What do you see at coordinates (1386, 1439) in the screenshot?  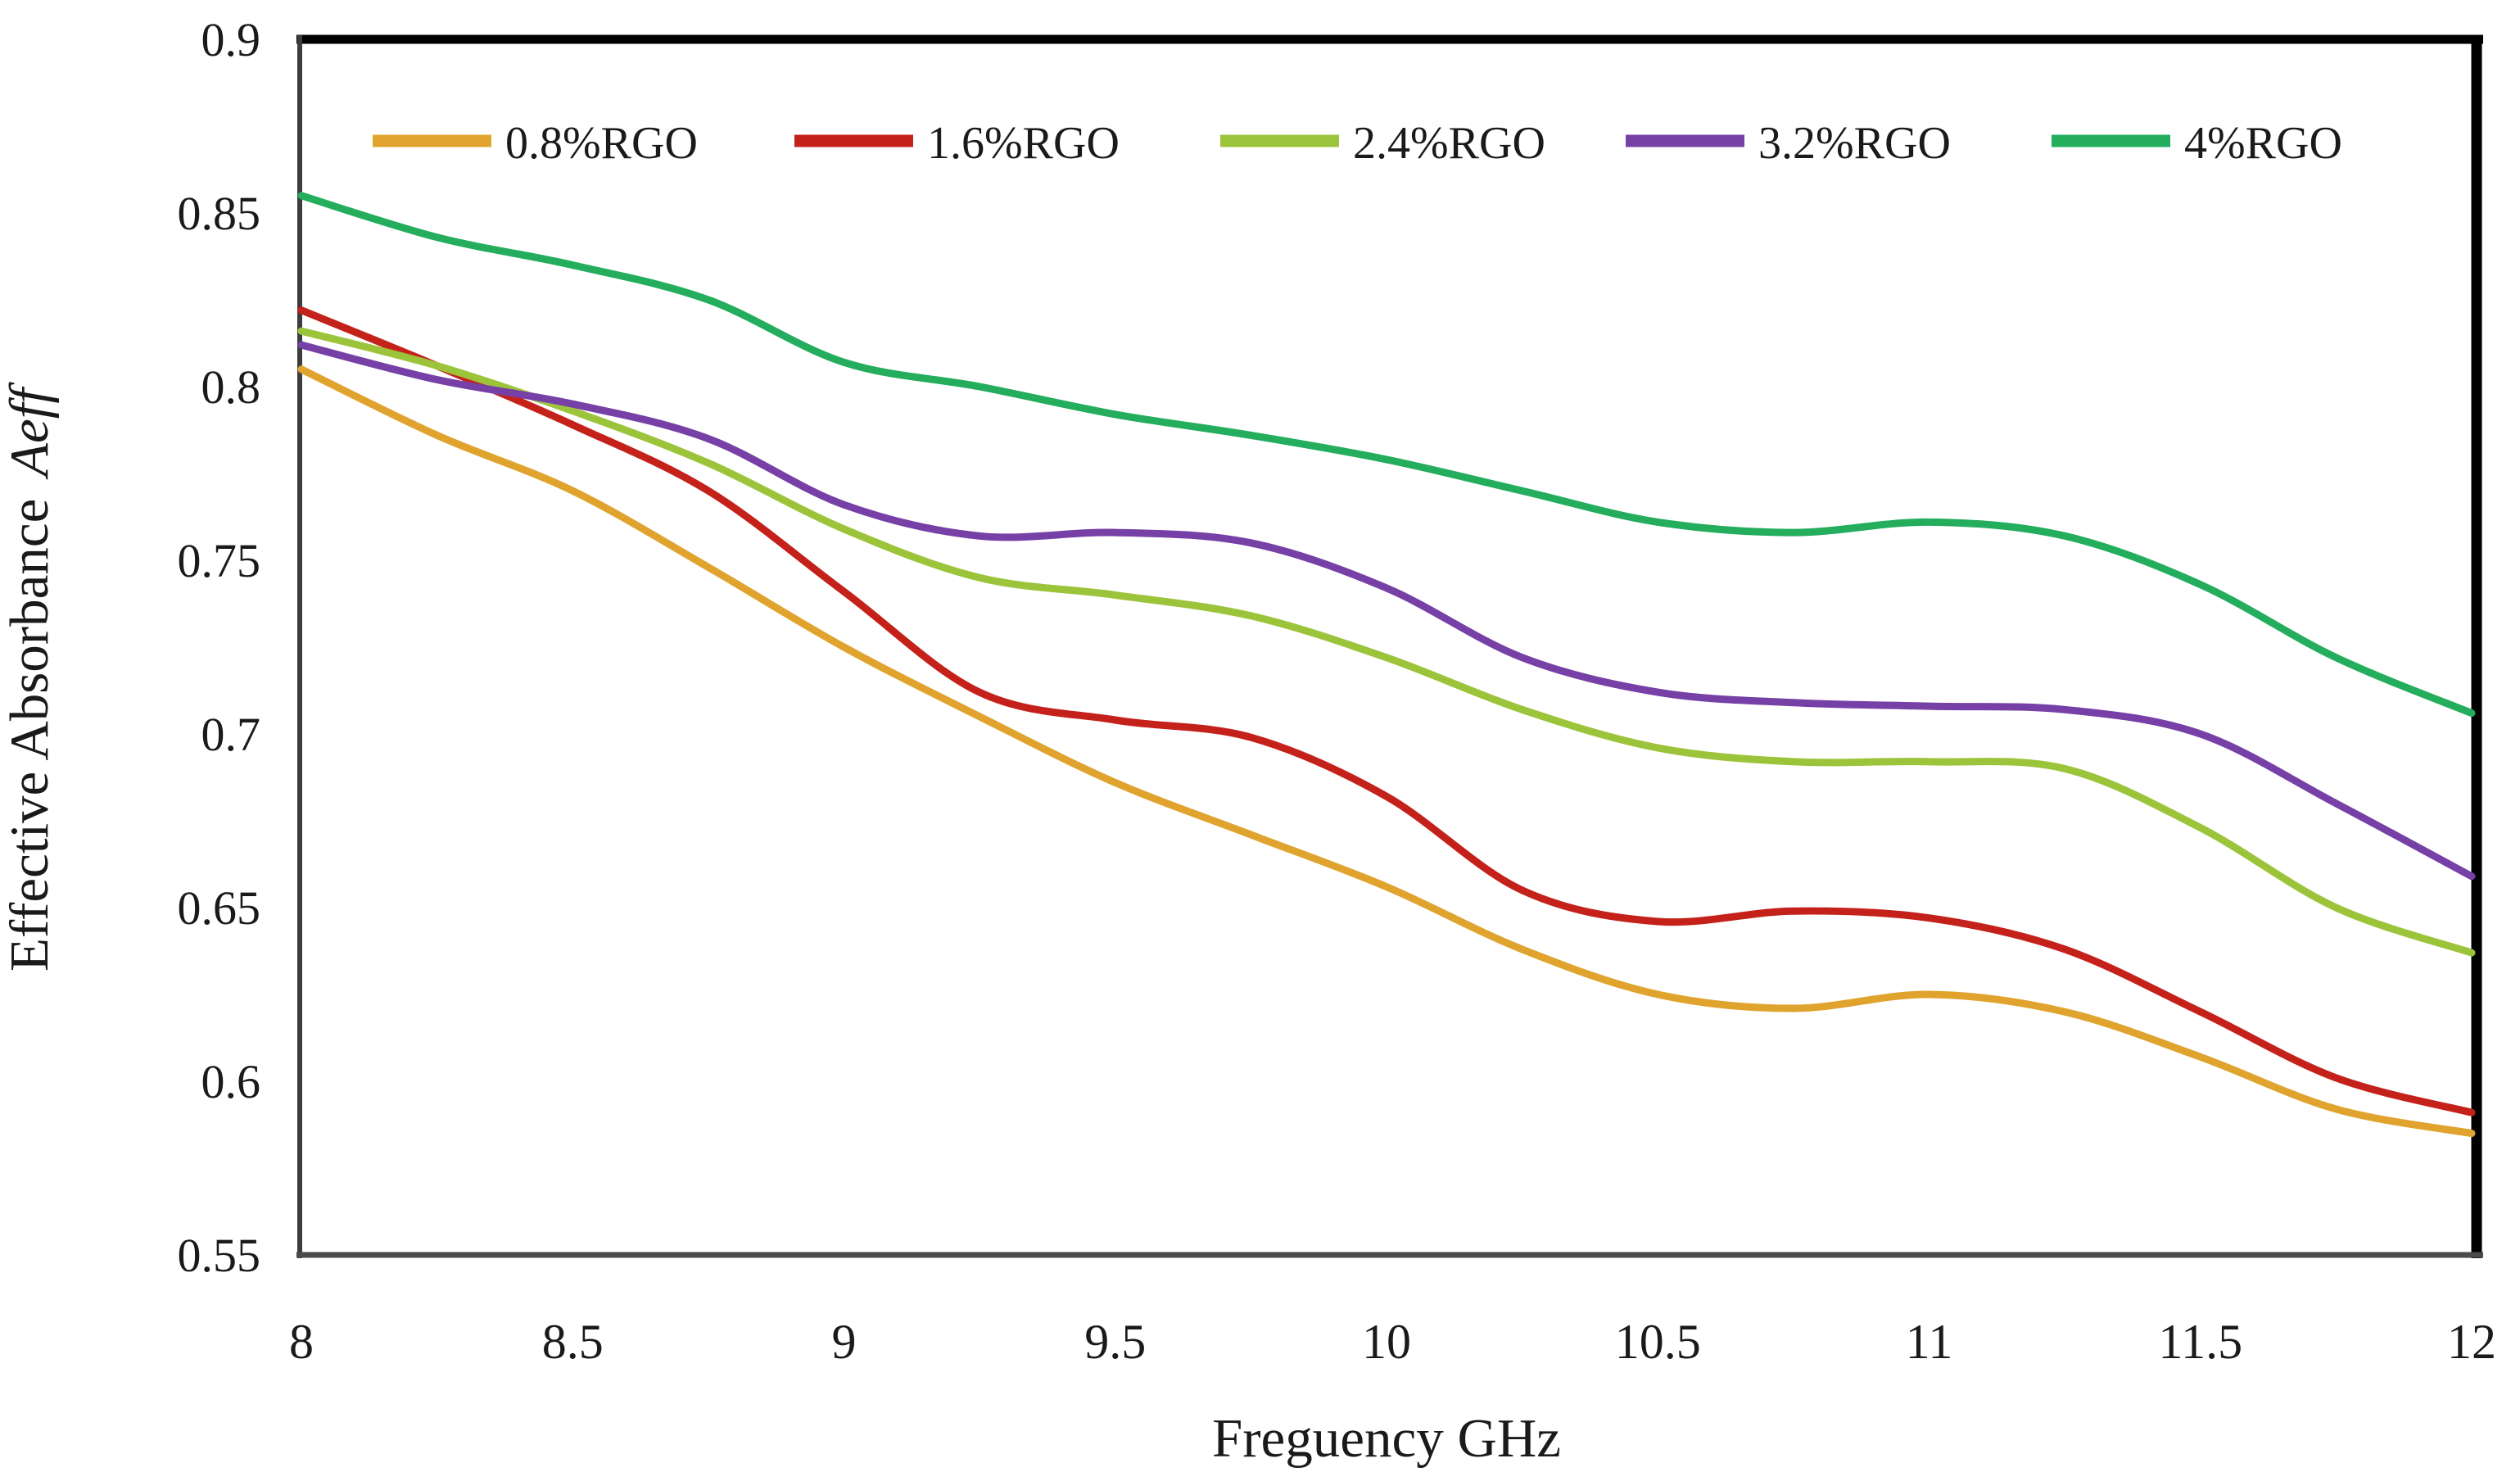 I see `x-axis-title: Freguency GHz` at bounding box center [1386, 1439].